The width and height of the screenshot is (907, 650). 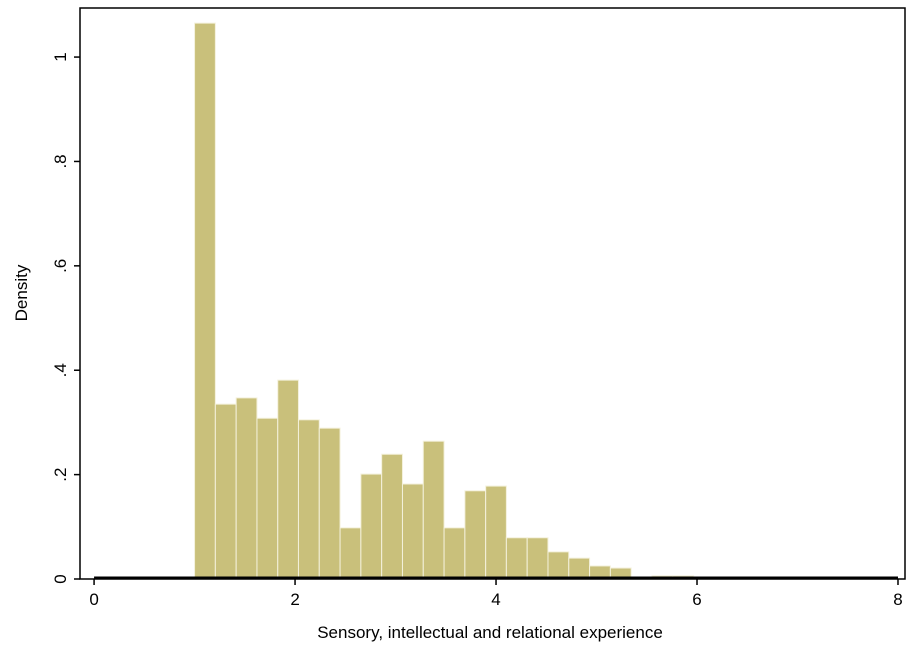 What do you see at coordinates (60, 161) in the screenshot?
I see `y-tick-label: .8` at bounding box center [60, 161].